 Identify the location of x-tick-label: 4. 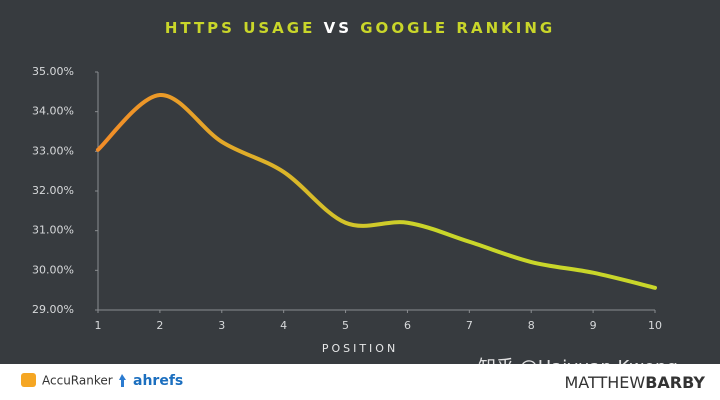
(283, 325).